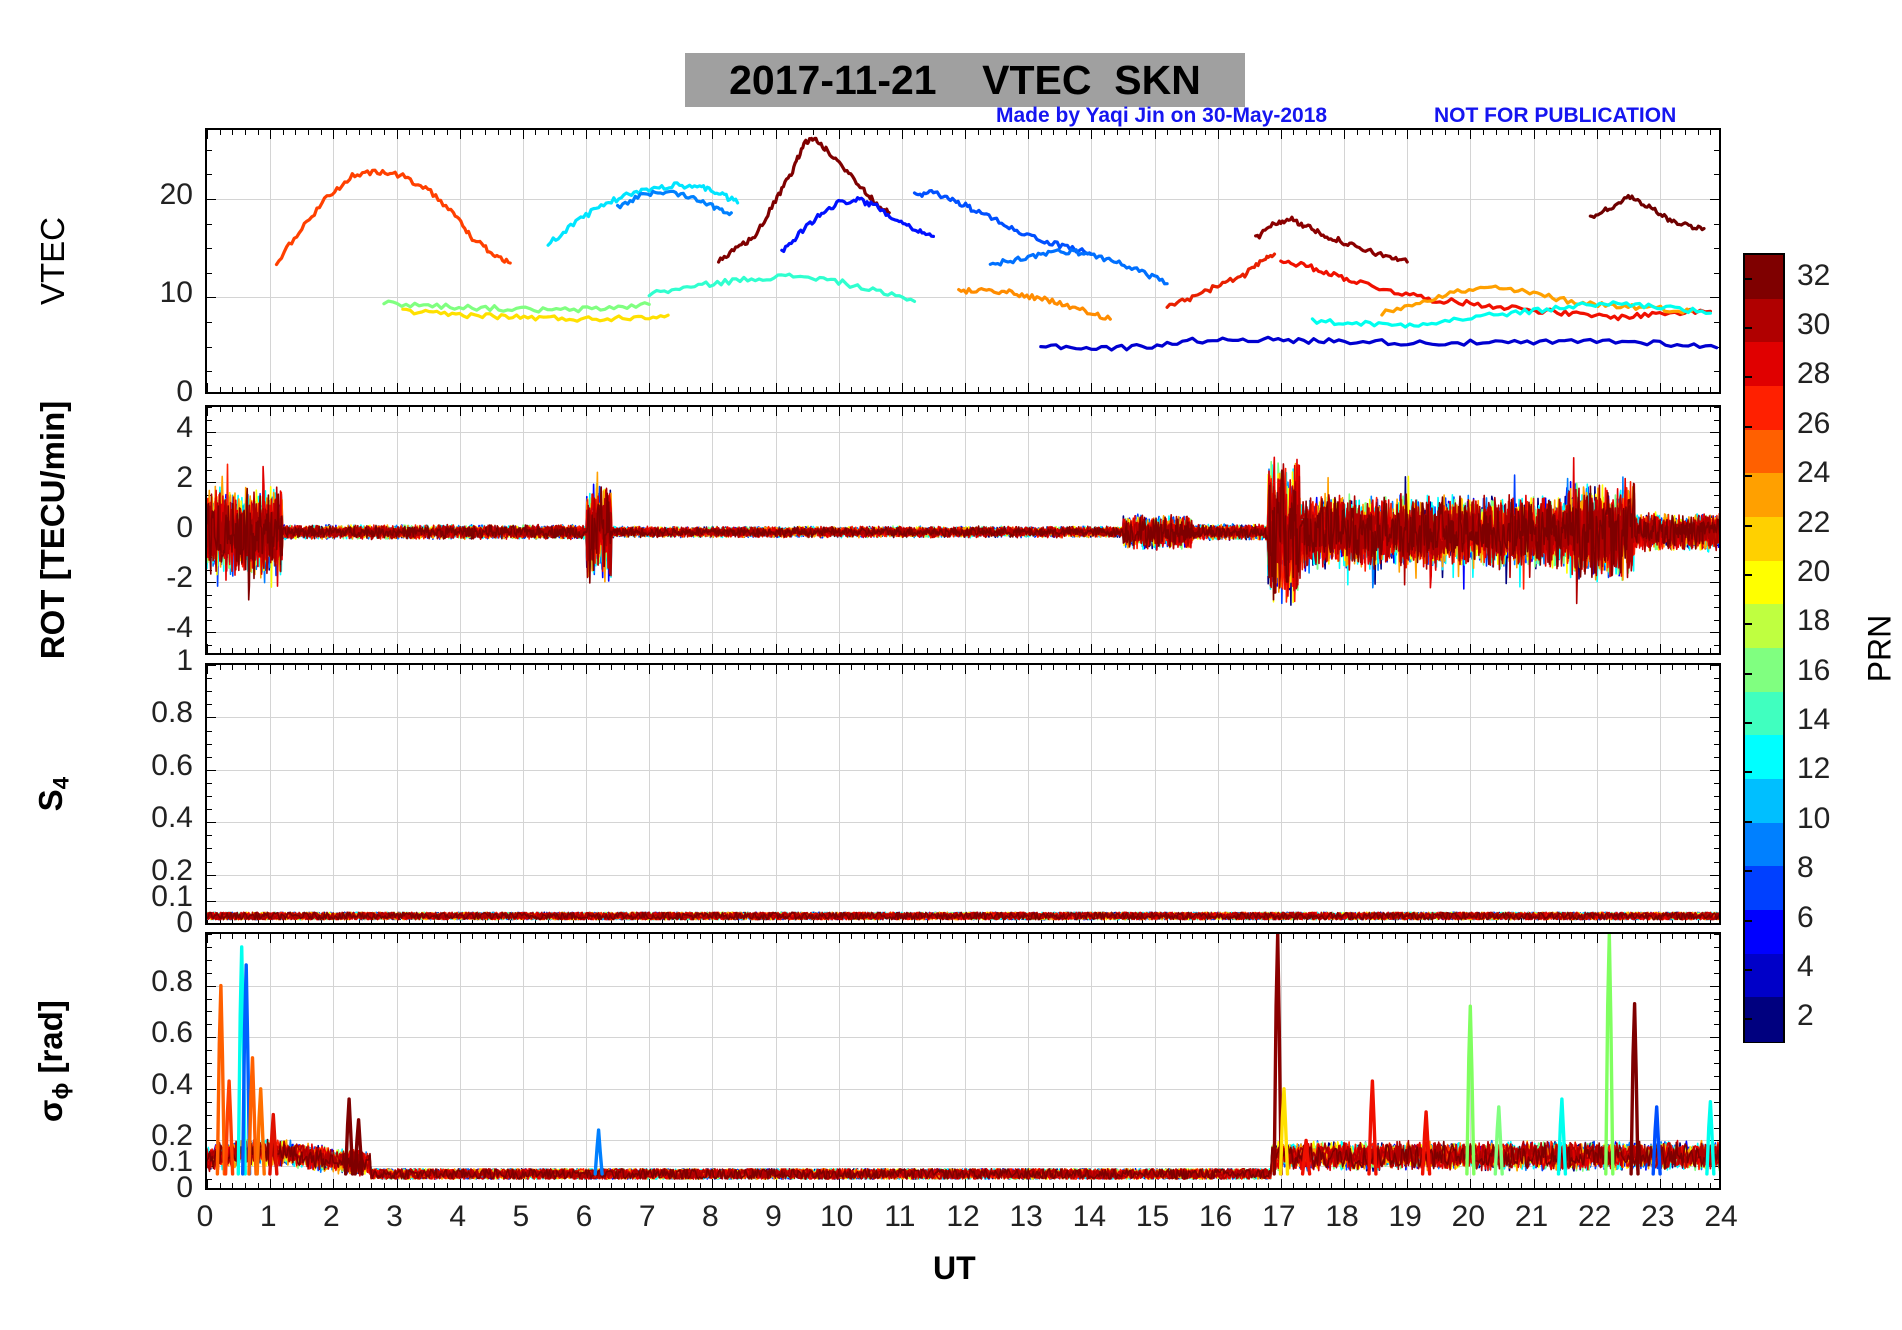  I want to click on colorbar-tick, so click(1747, 328).